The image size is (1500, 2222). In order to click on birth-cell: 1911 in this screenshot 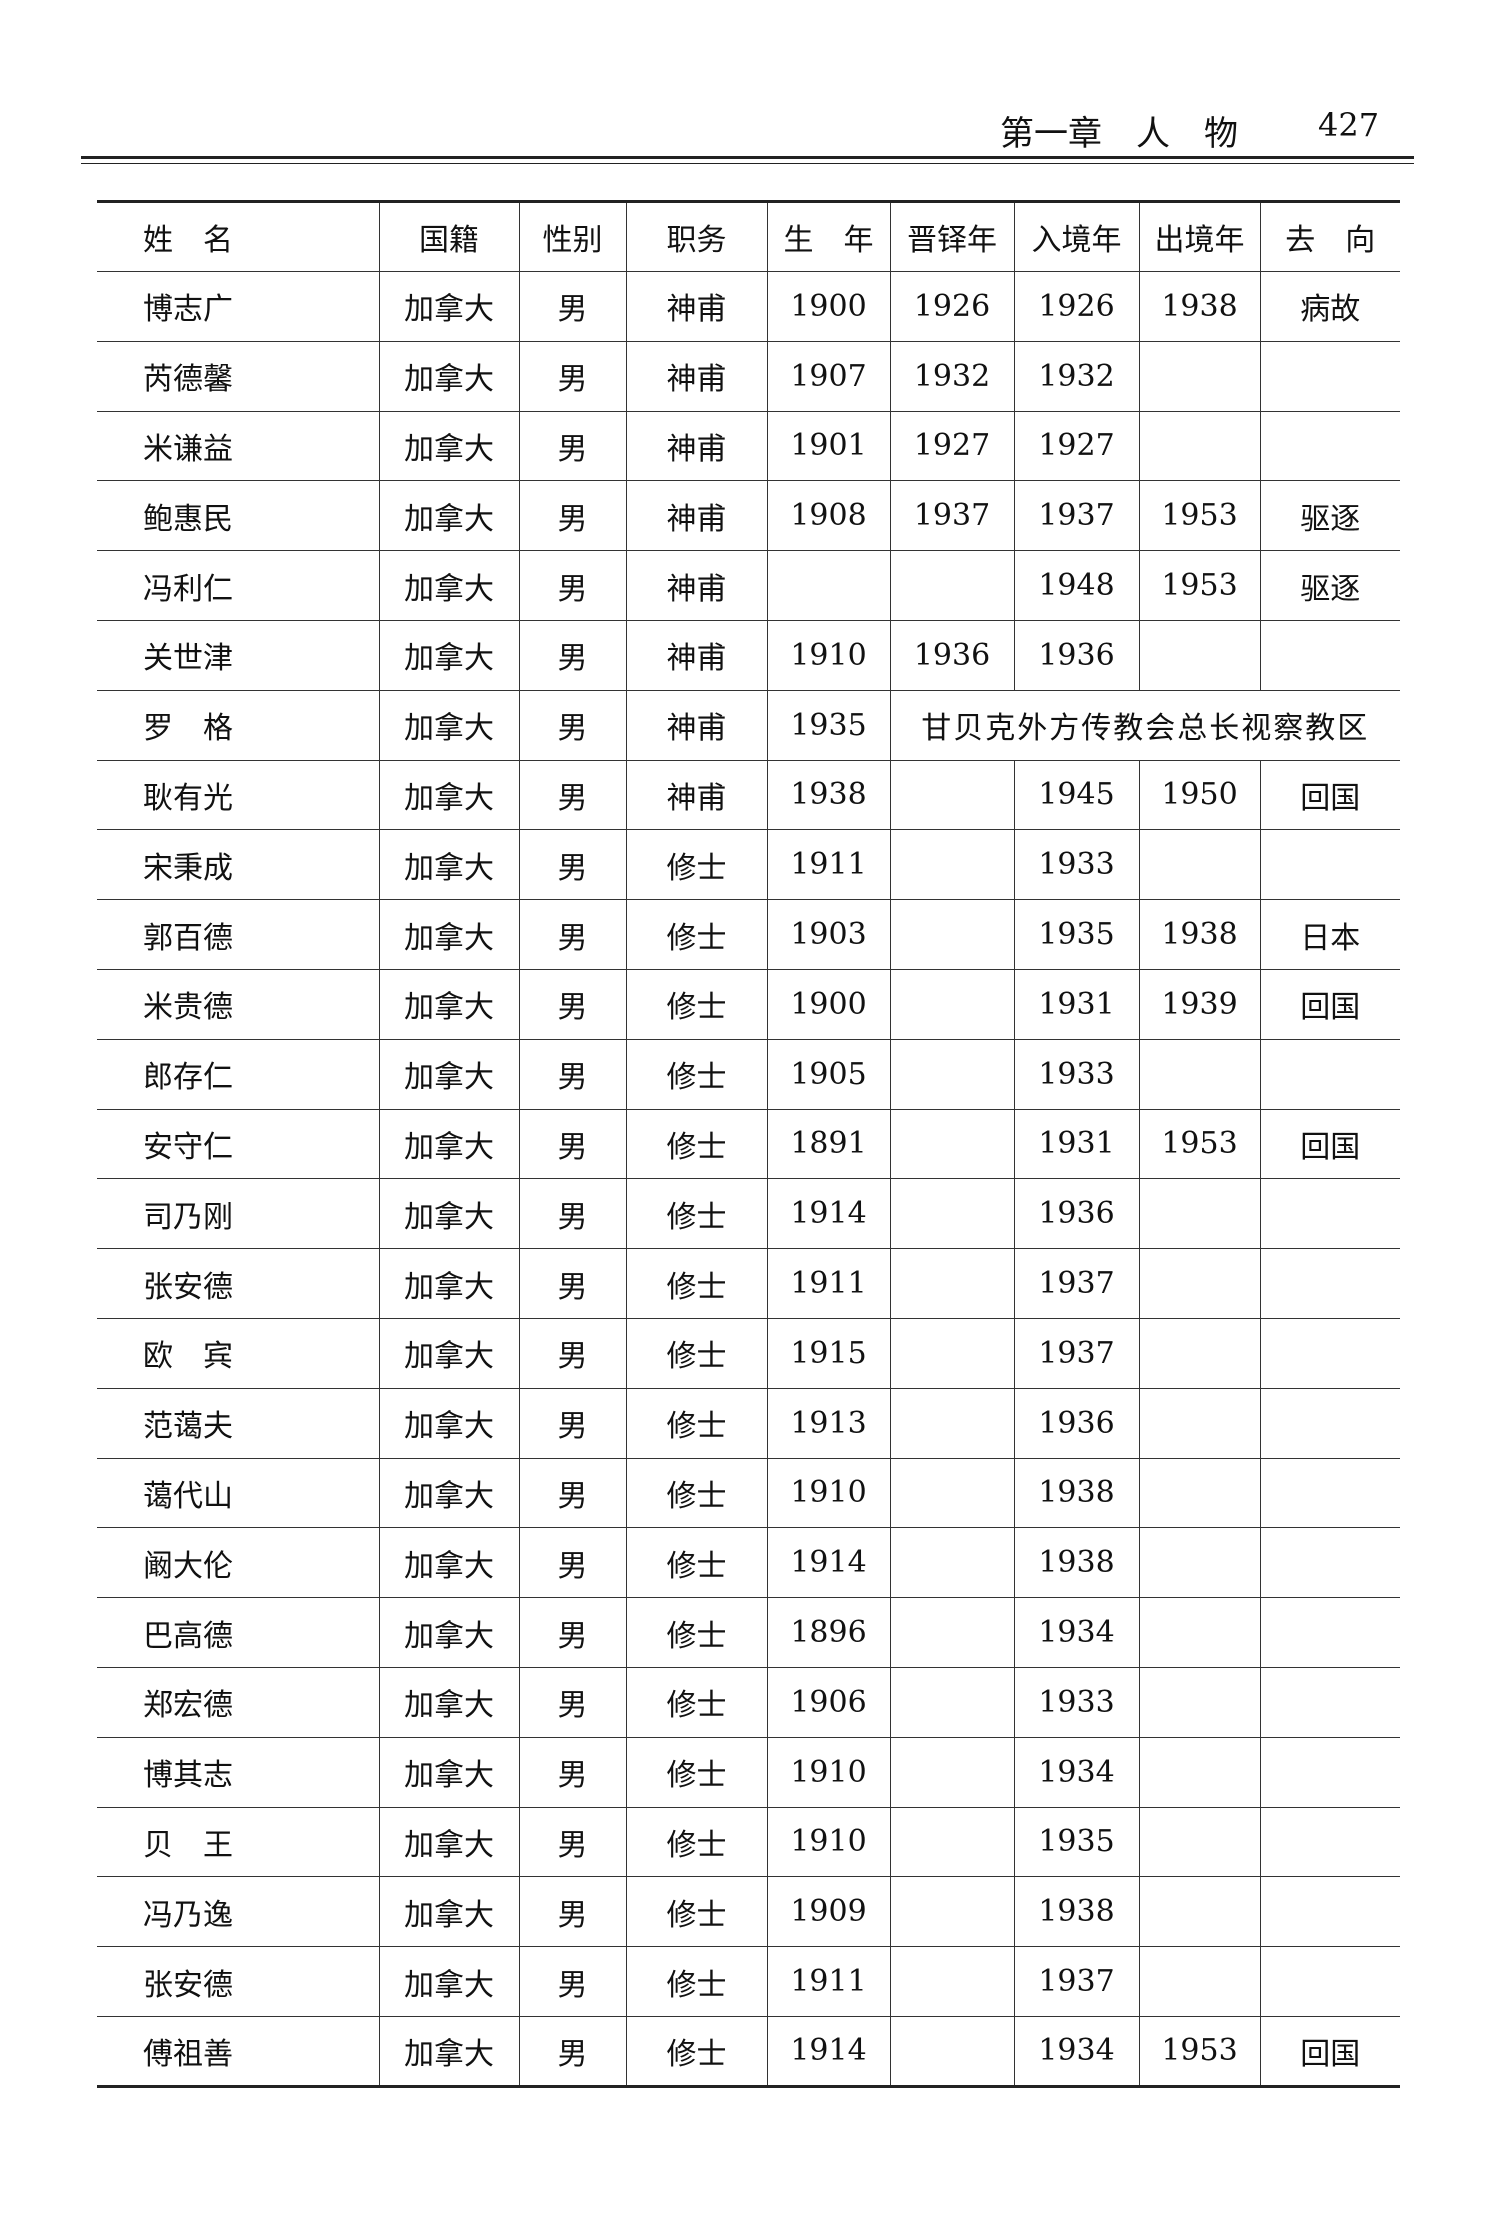, I will do `click(828, 864)`.